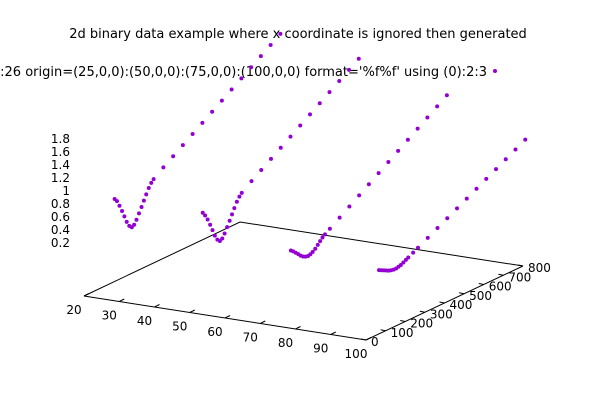 This screenshot has width=600, height=400. What do you see at coordinates (402, 333) in the screenshot?
I see `y-tick-label: 100` at bounding box center [402, 333].